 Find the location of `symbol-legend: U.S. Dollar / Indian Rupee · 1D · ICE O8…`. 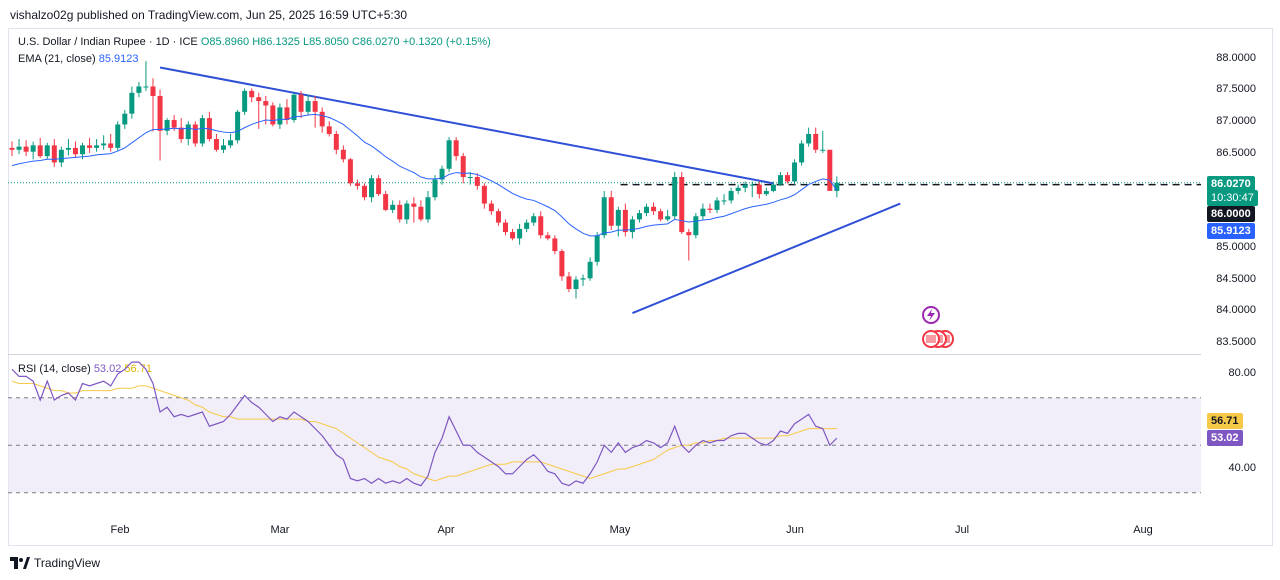

symbol-legend: U.S. Dollar / Indian Rupee · 1D · ICE O8… is located at coordinates (254, 42).